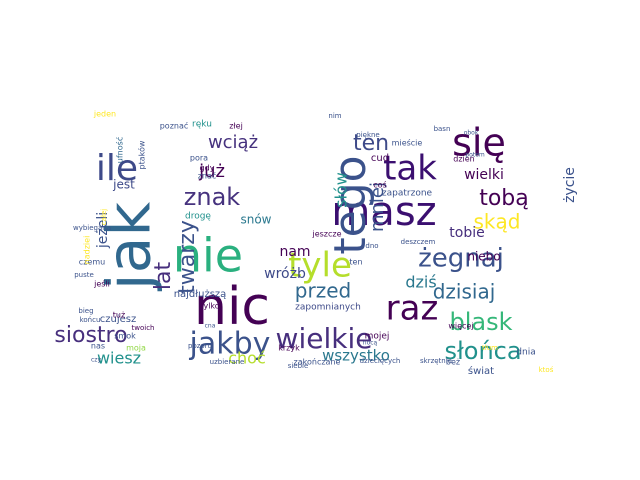 This screenshot has width=640, height=480. What do you see at coordinates (227, 362) in the screenshot?
I see `cloud-word: uzbierane` at bounding box center [227, 362].